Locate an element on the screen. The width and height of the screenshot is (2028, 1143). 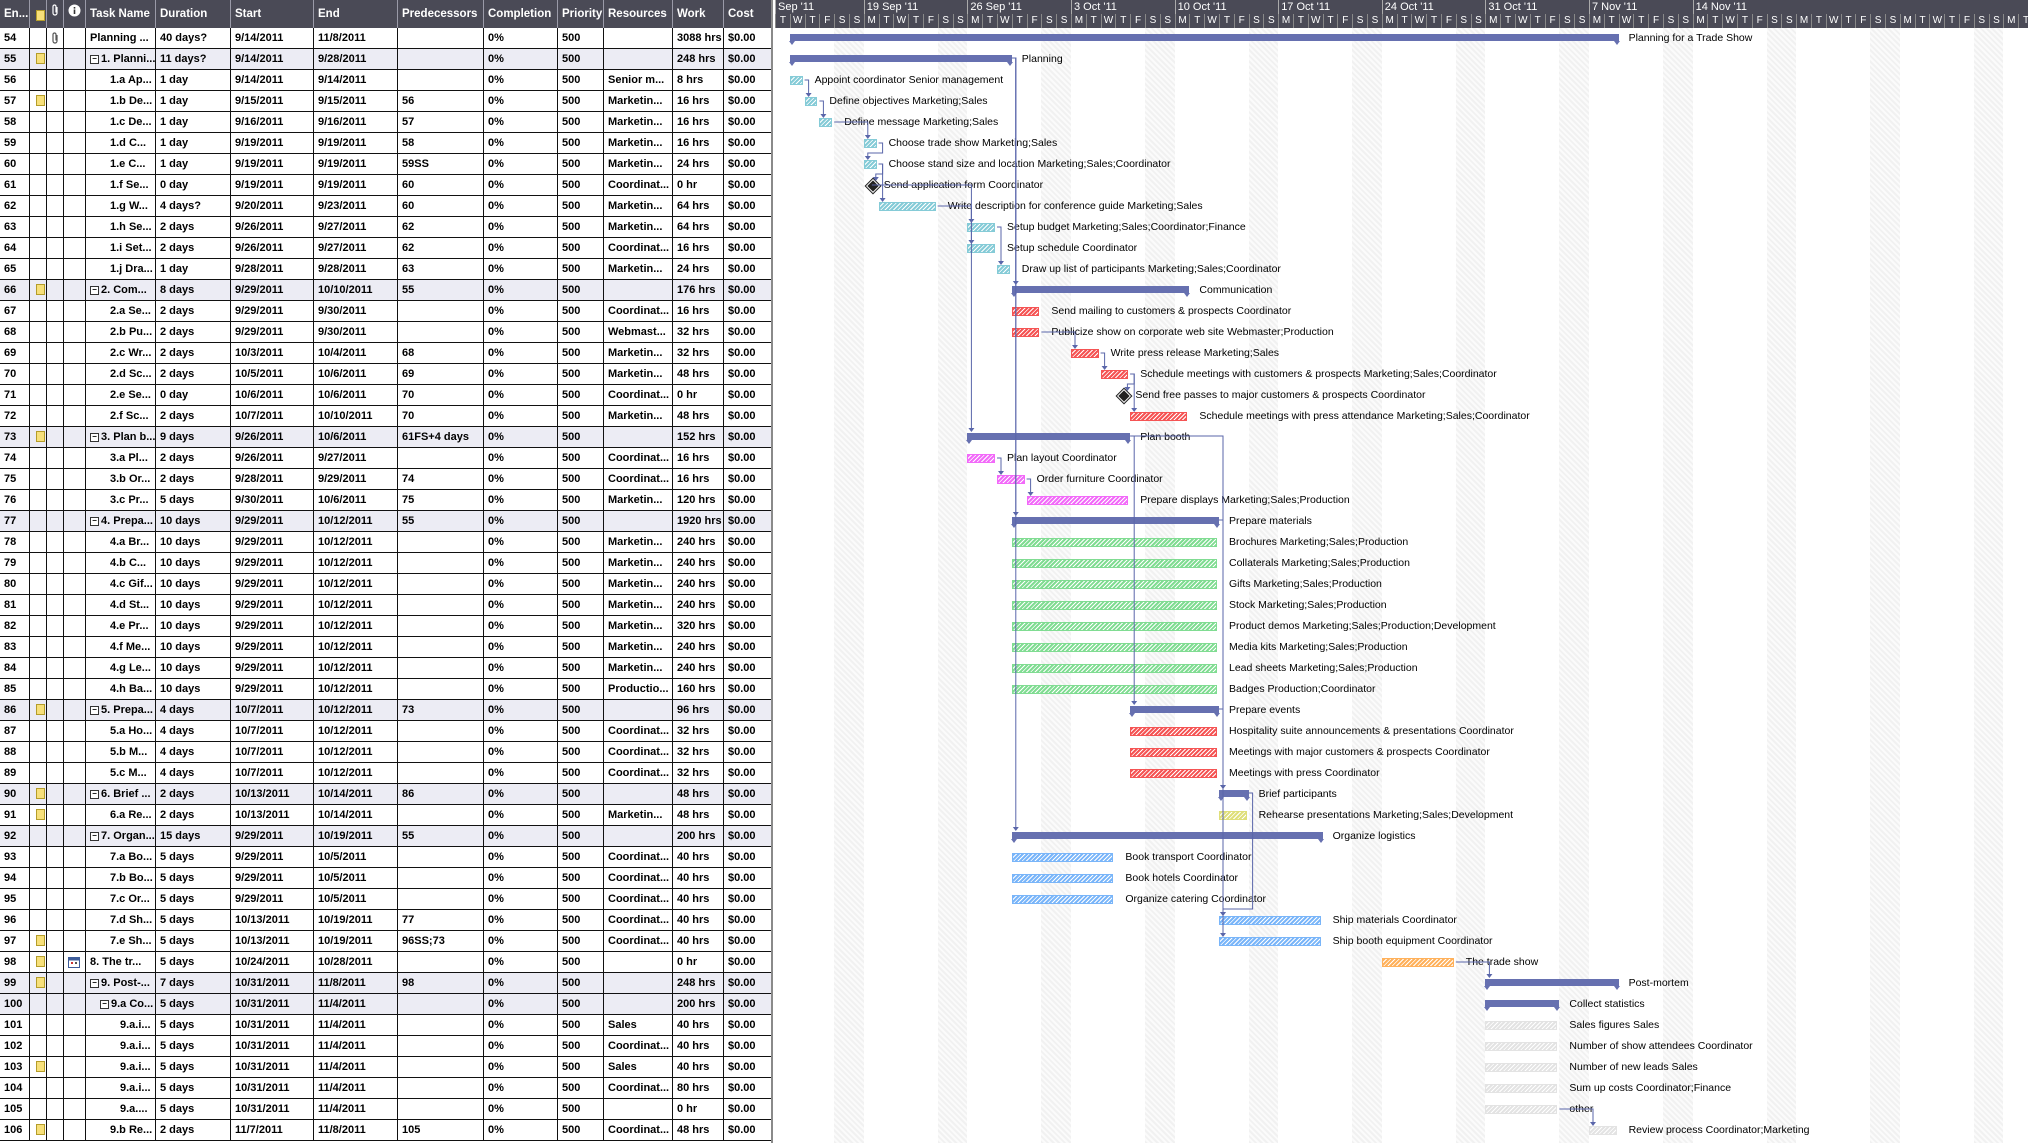
pred-cell: 69 is located at coordinates (441, 374).